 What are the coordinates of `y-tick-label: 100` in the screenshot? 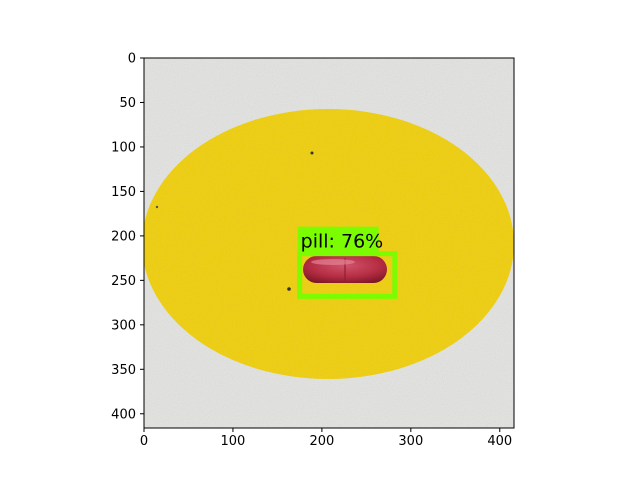 It's located at (123, 147).